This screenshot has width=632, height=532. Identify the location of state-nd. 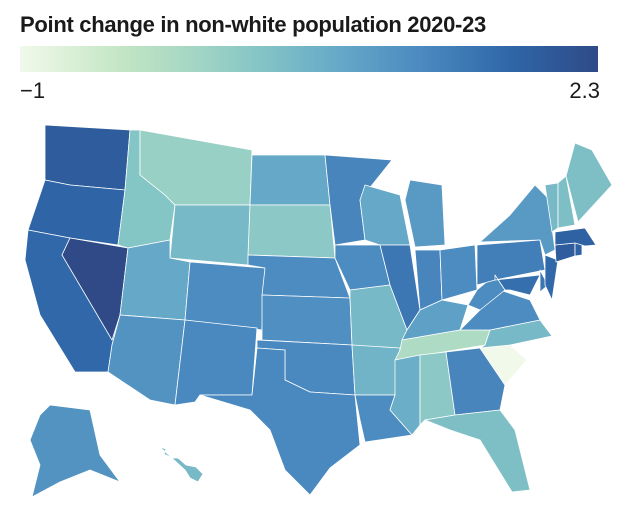
(290, 180).